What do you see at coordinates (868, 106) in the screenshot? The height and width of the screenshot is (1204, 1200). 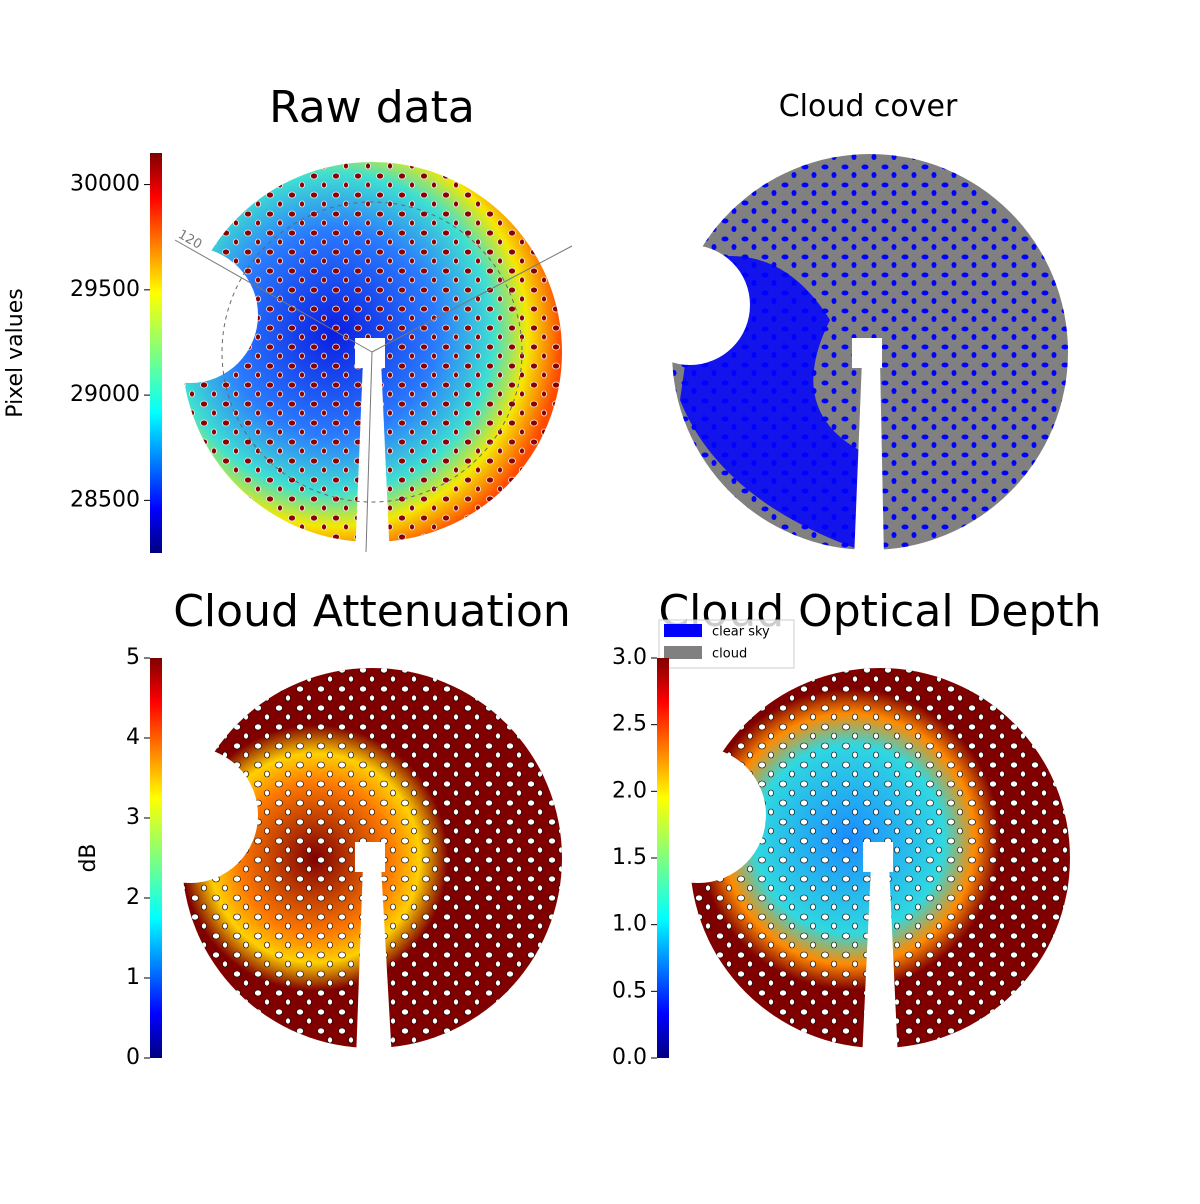 I see `title: Cloud cover` at bounding box center [868, 106].